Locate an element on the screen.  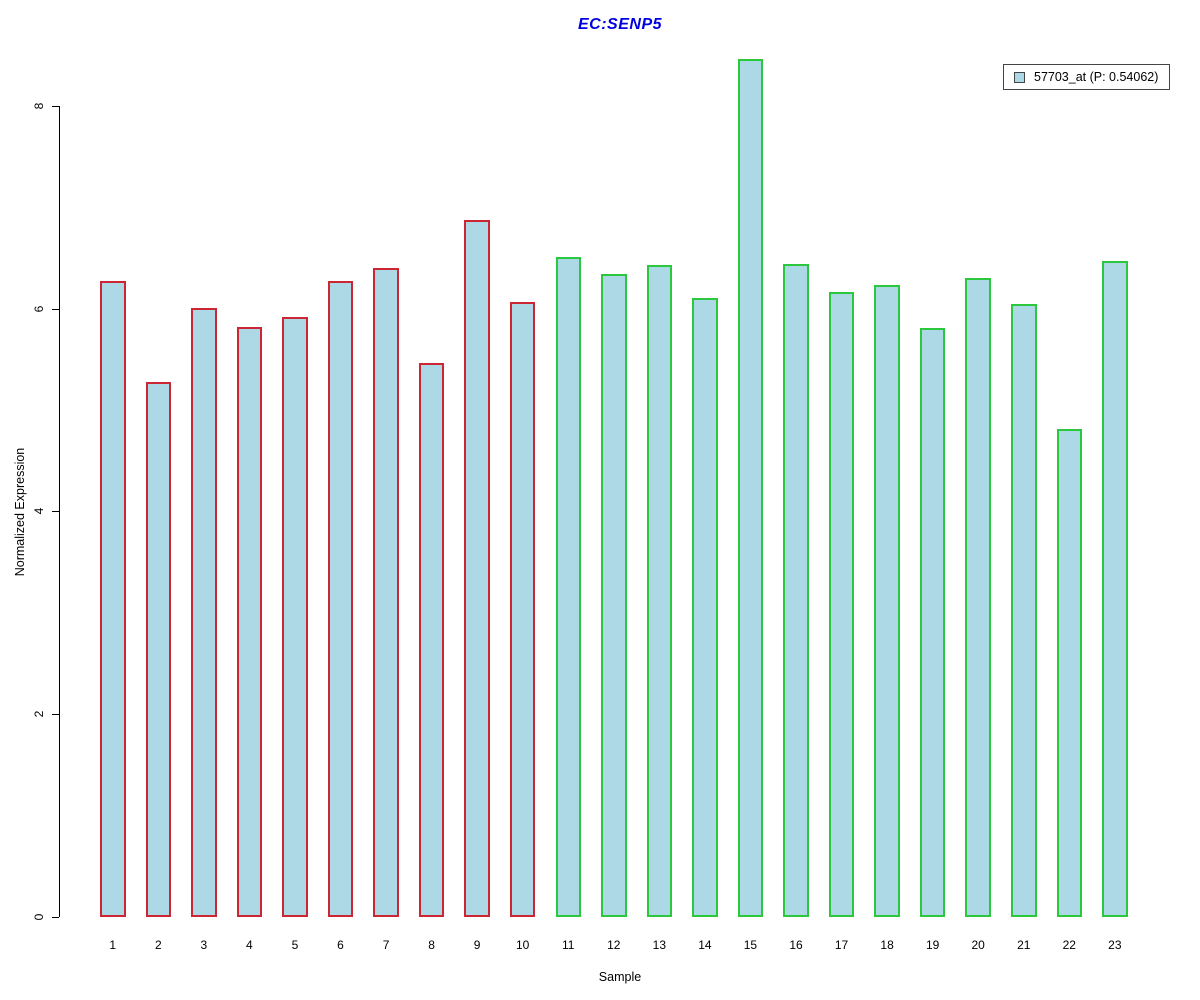
legend-swatch-icon is located at coordinates (1019, 77).